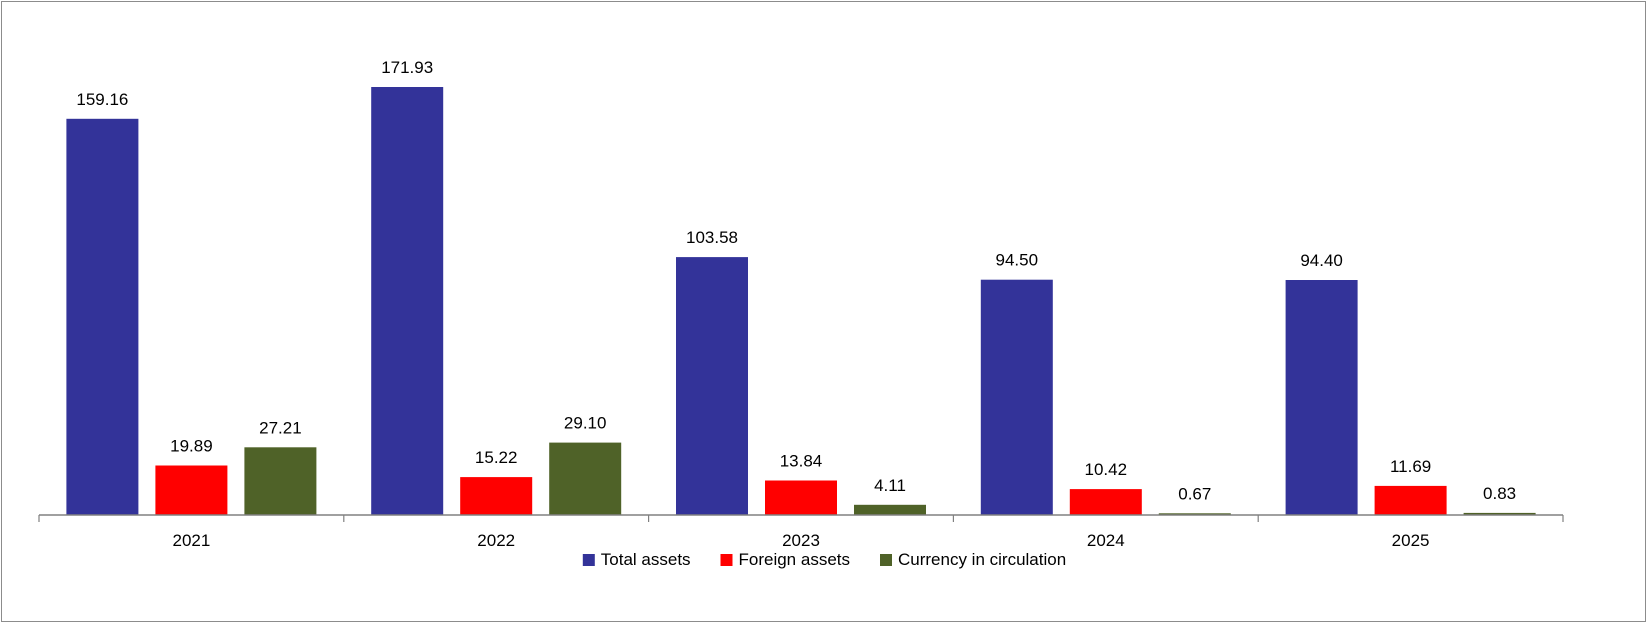  I want to click on data-label: 15.22, so click(496, 457).